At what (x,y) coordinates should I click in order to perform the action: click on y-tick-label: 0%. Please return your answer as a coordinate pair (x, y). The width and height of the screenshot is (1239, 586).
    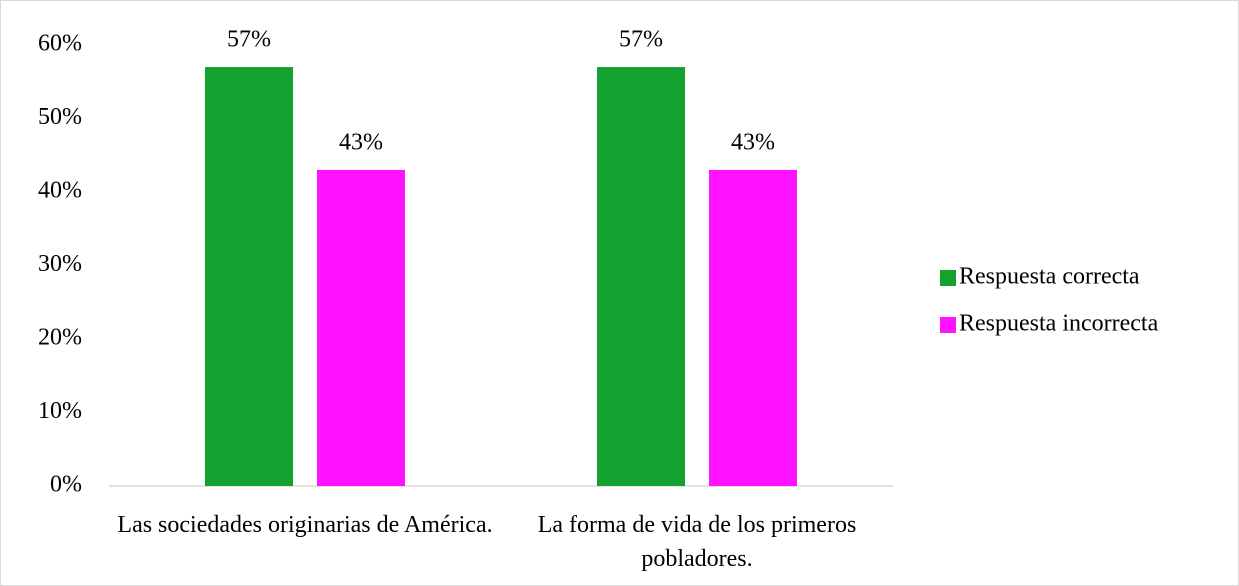
    Looking at the image, I should click on (66, 485).